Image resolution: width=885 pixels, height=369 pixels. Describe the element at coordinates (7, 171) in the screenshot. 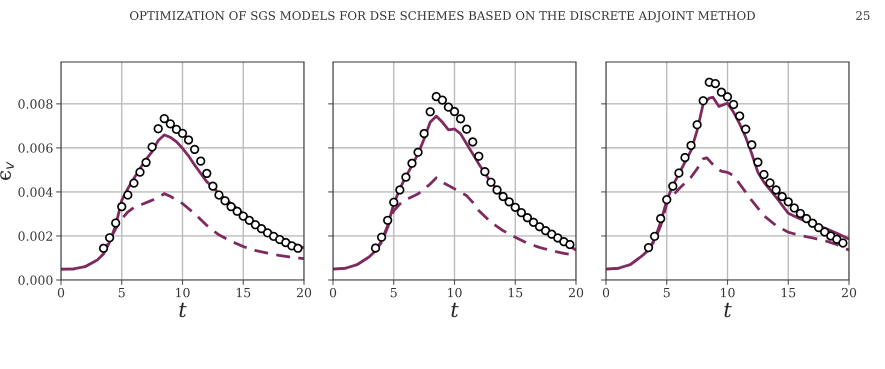

I see `y-axis-title: ϵ$_{v}$` at that location.